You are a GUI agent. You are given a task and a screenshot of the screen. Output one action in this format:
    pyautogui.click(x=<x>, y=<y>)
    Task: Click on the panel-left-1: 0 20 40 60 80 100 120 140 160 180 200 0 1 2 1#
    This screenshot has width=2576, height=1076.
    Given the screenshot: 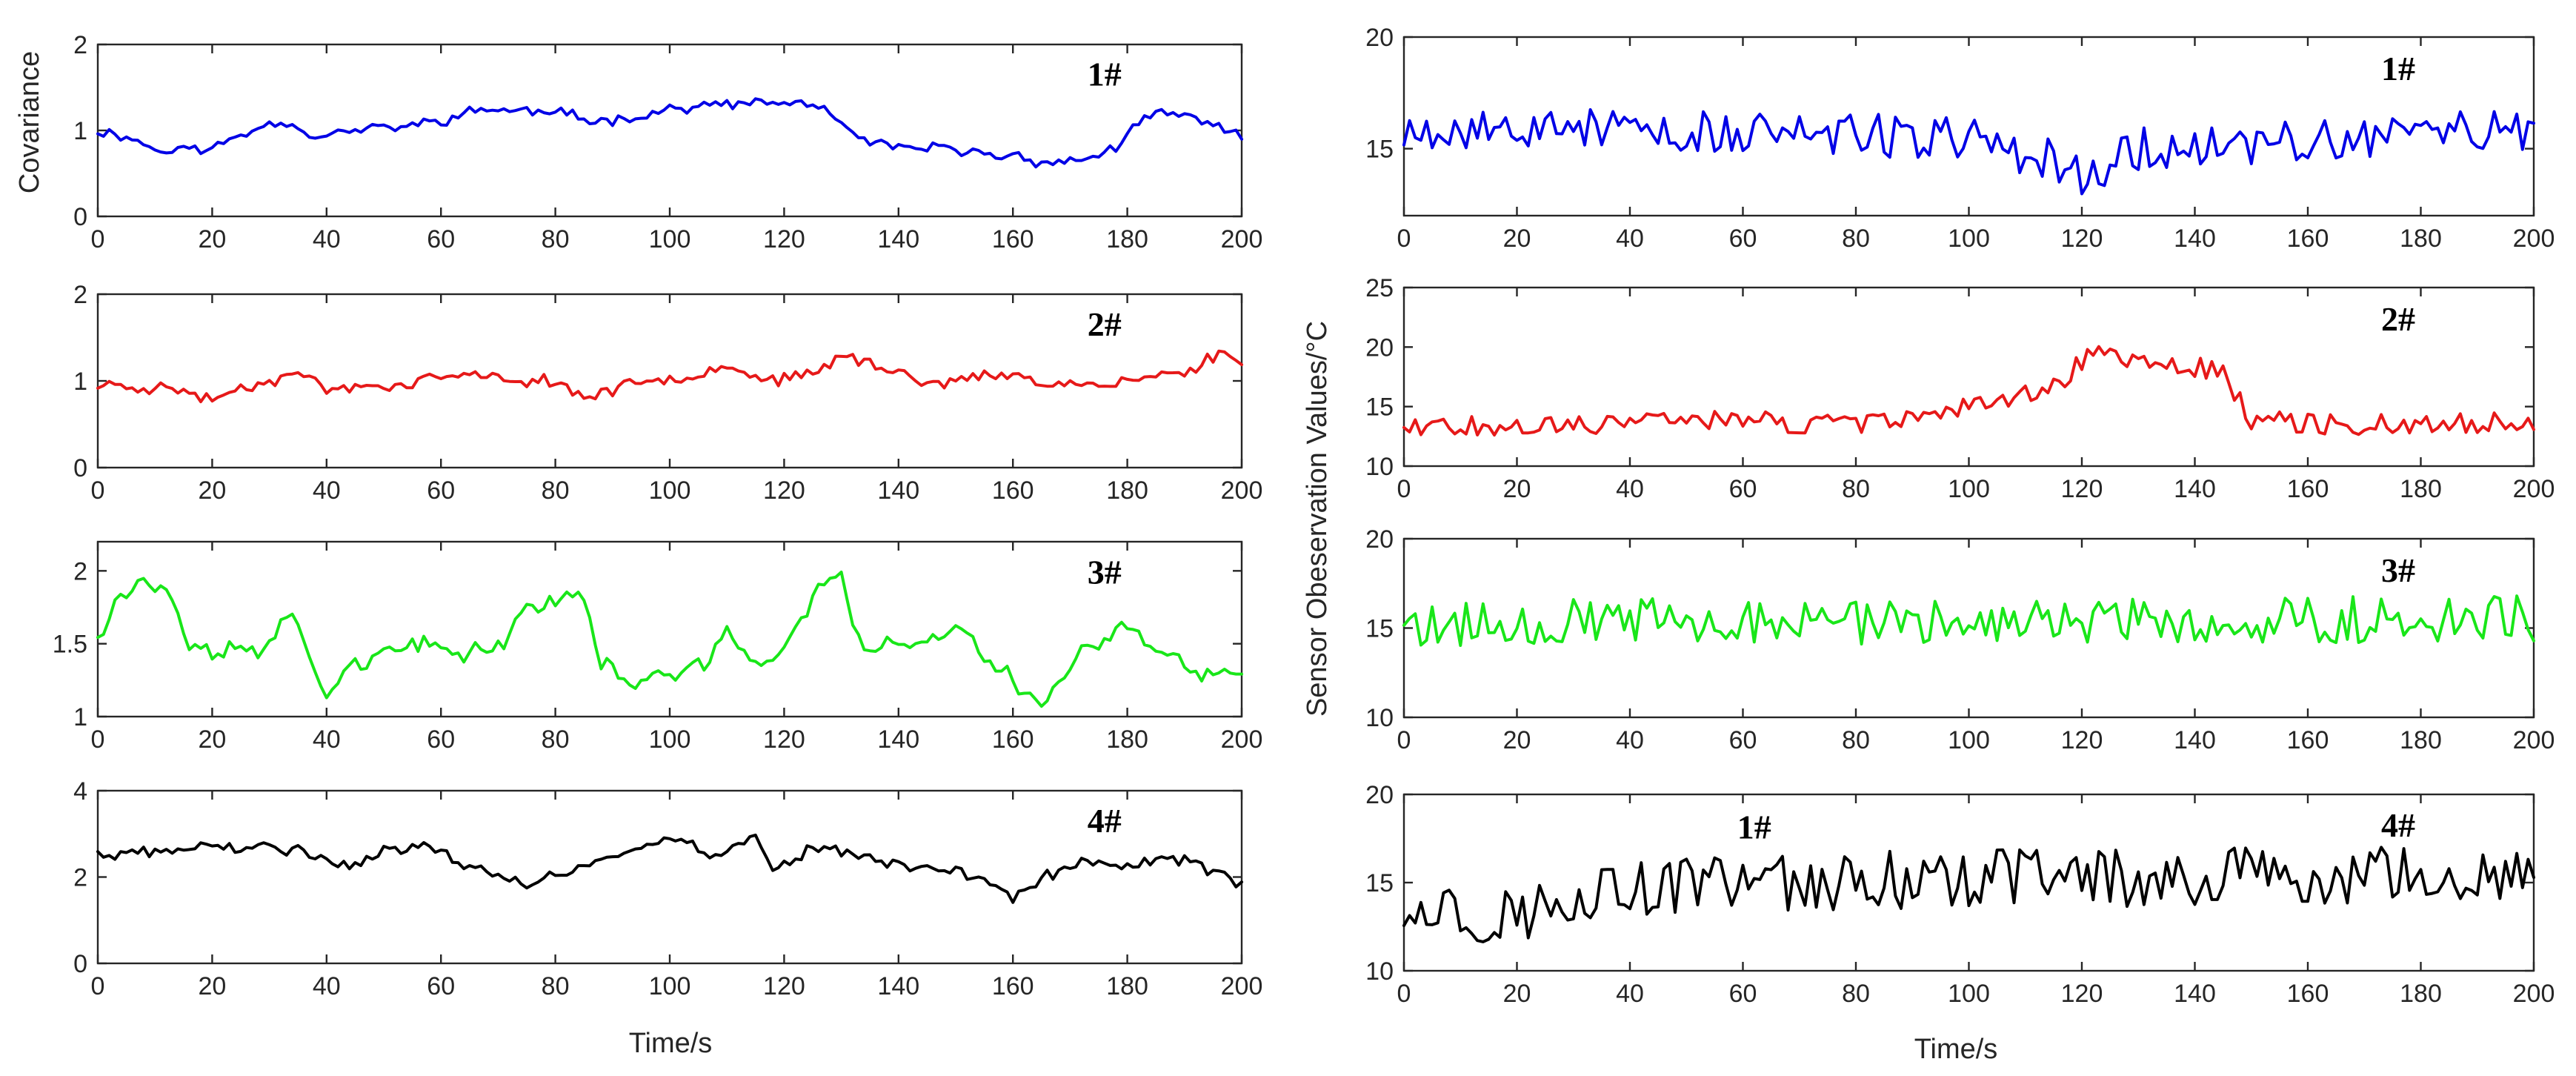 What is the action you would take?
    pyautogui.click(x=667, y=142)
    